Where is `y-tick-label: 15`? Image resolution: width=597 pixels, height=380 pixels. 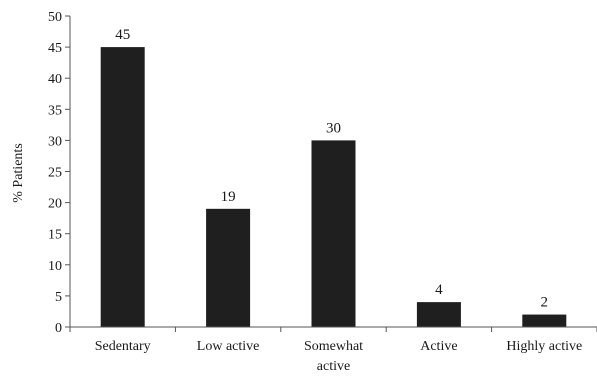
y-tick-label: 15 is located at coordinates (55, 235).